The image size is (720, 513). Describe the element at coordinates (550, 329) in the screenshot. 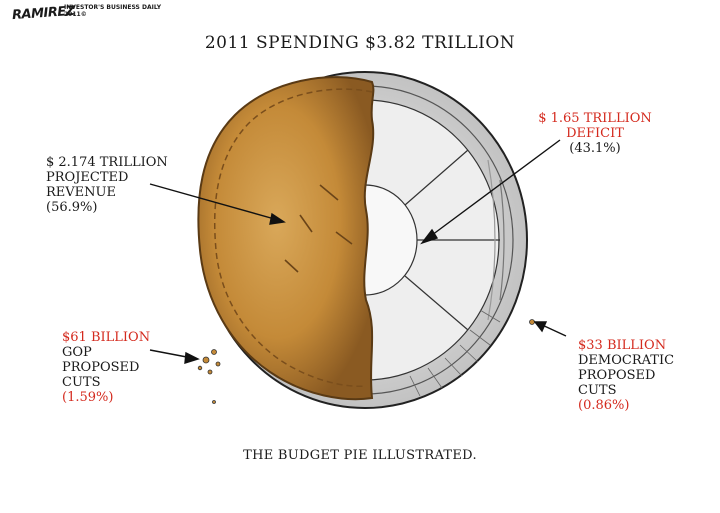

I see `democratic-arrow` at that location.